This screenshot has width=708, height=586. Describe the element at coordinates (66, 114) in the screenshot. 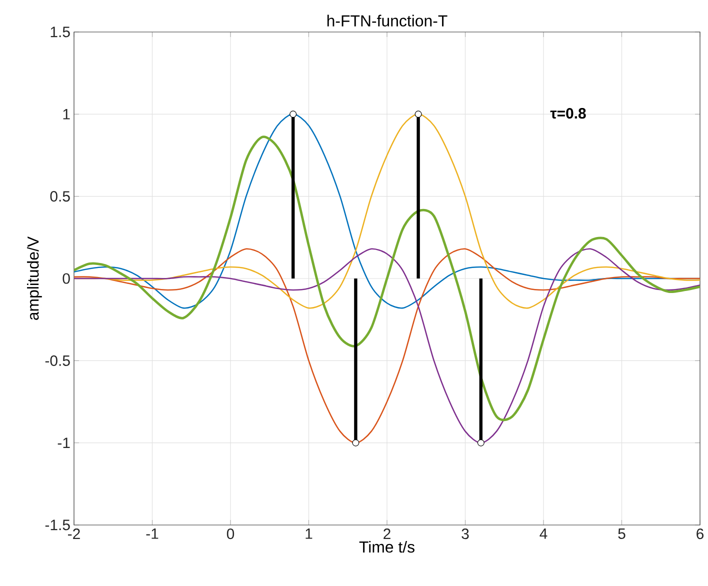

I see `y-tick-label: 1` at that location.